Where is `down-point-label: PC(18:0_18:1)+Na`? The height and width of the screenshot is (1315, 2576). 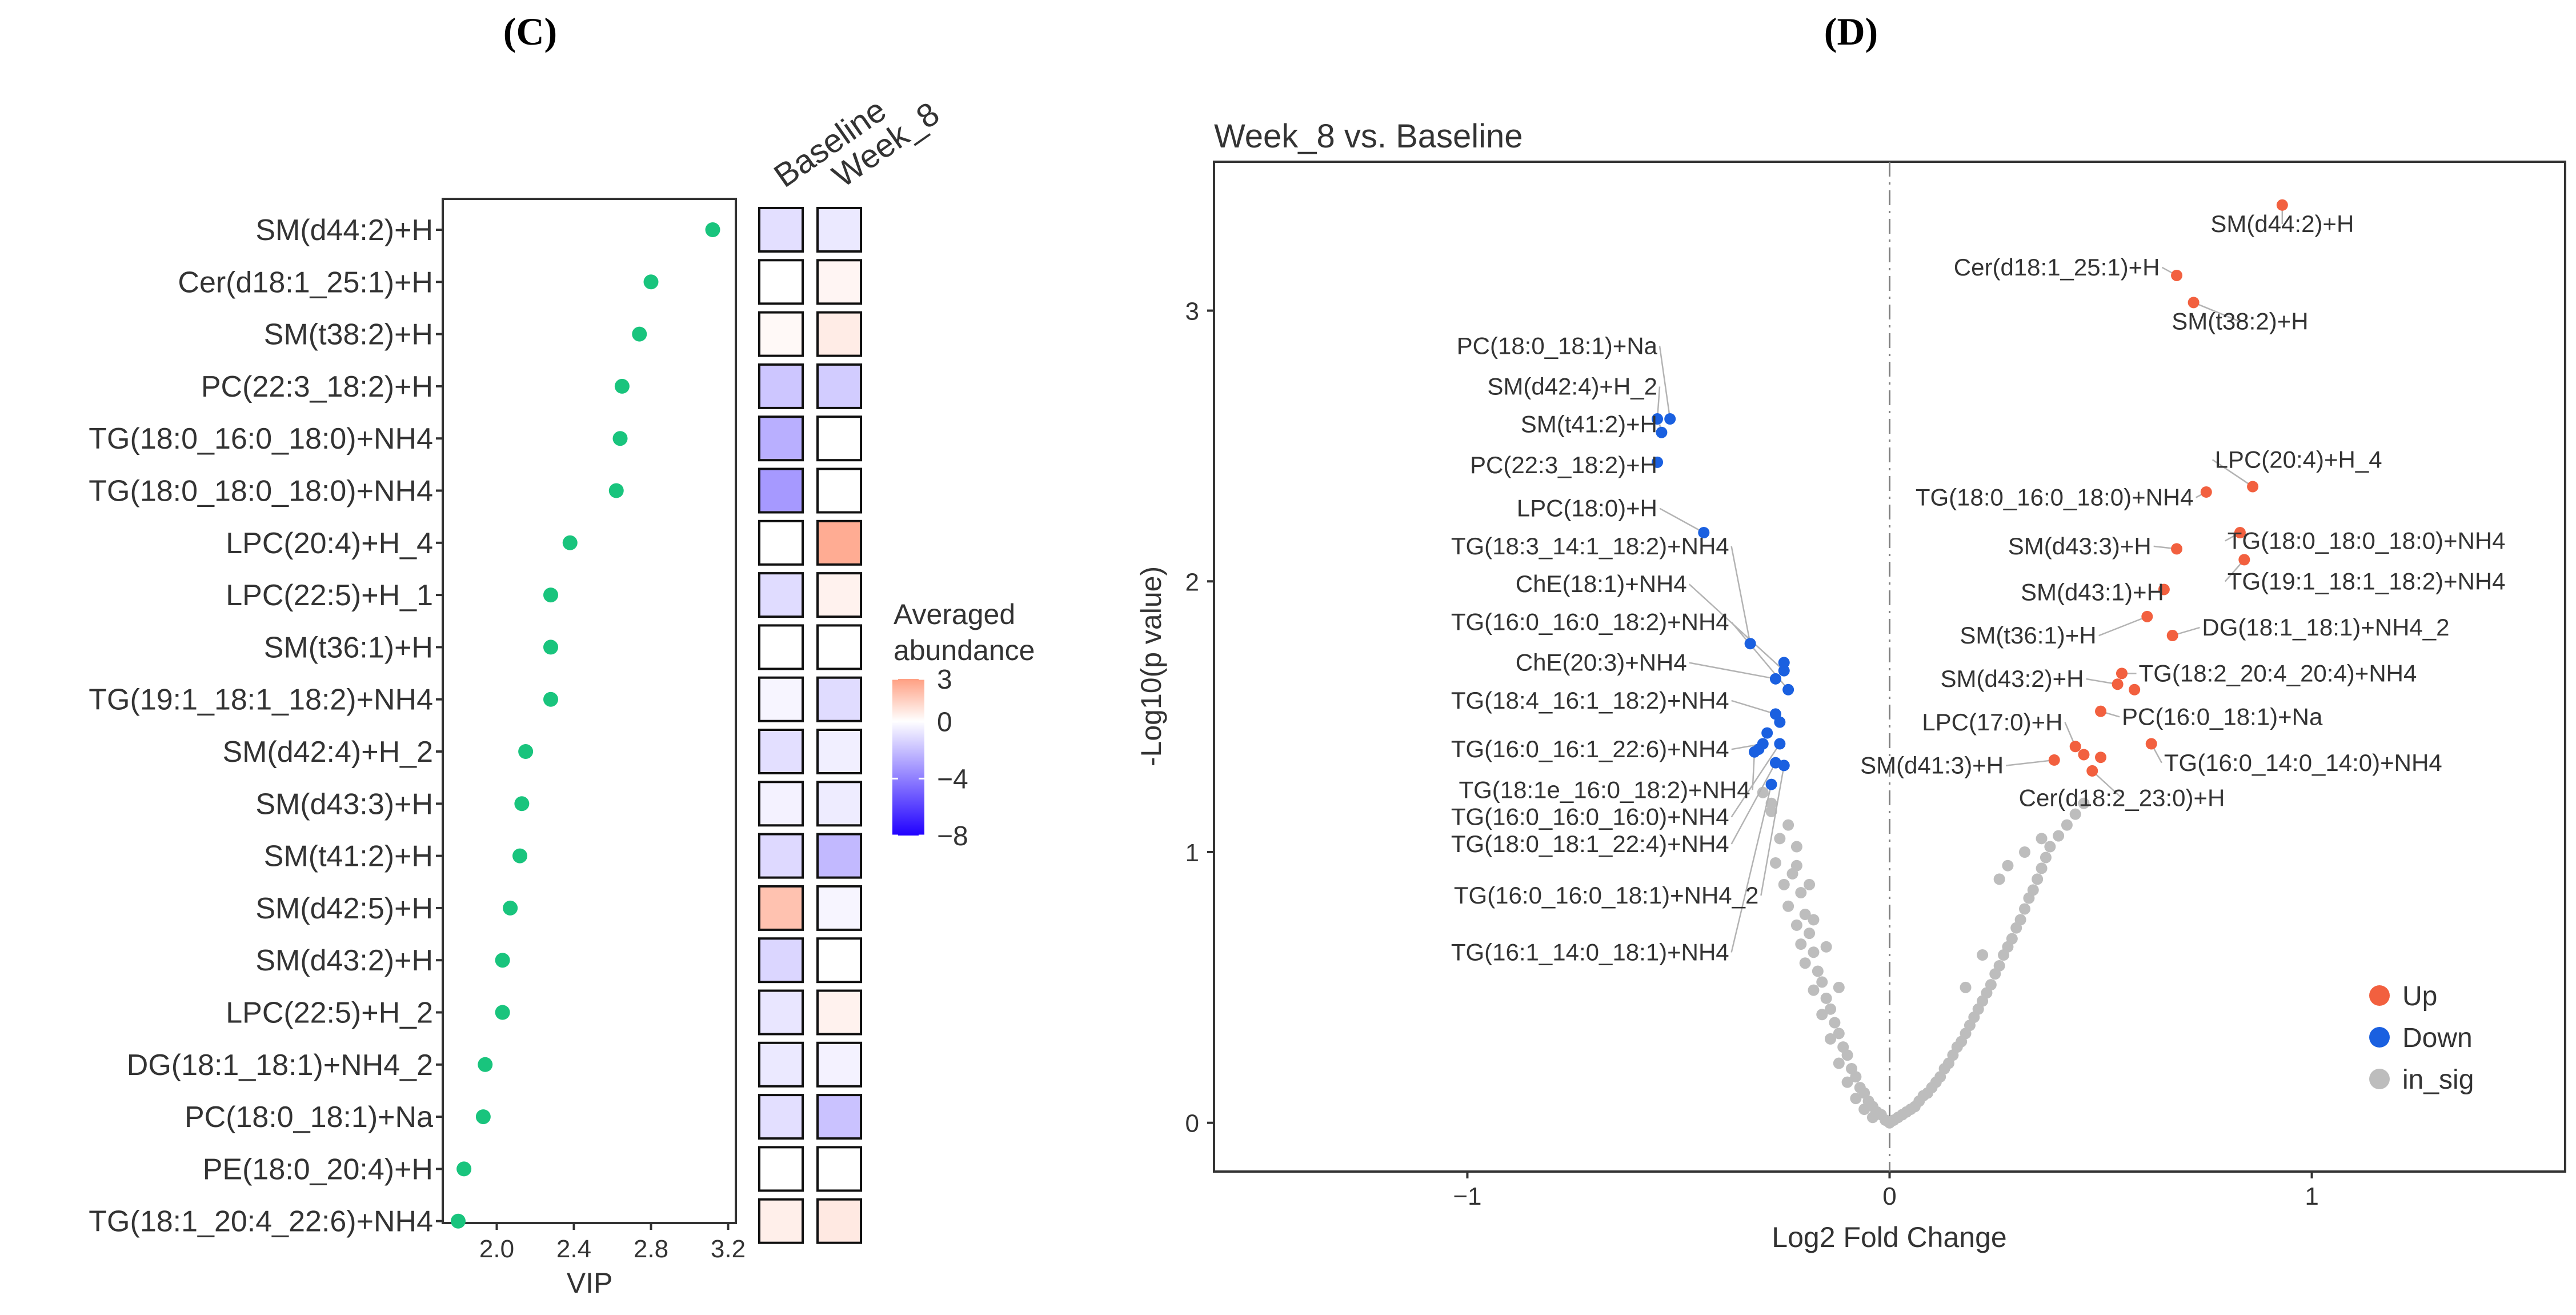 down-point-label: PC(18:0_18:1)+Na is located at coordinates (1557, 345).